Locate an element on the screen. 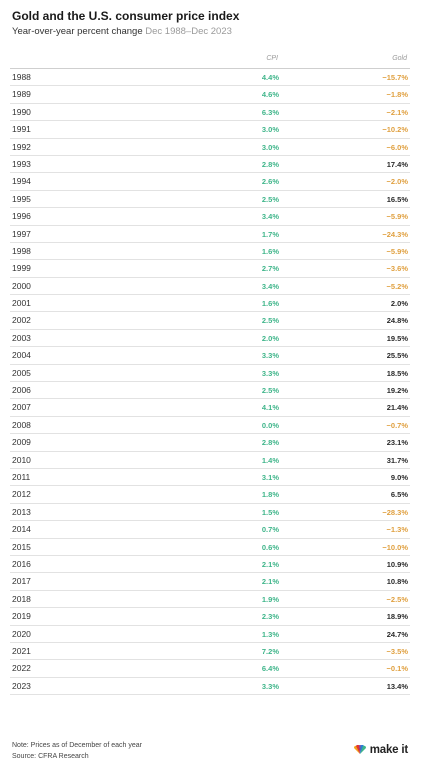 This screenshot has height=765, width=422. row-gold-value: −2.5% is located at coordinates (397, 599).